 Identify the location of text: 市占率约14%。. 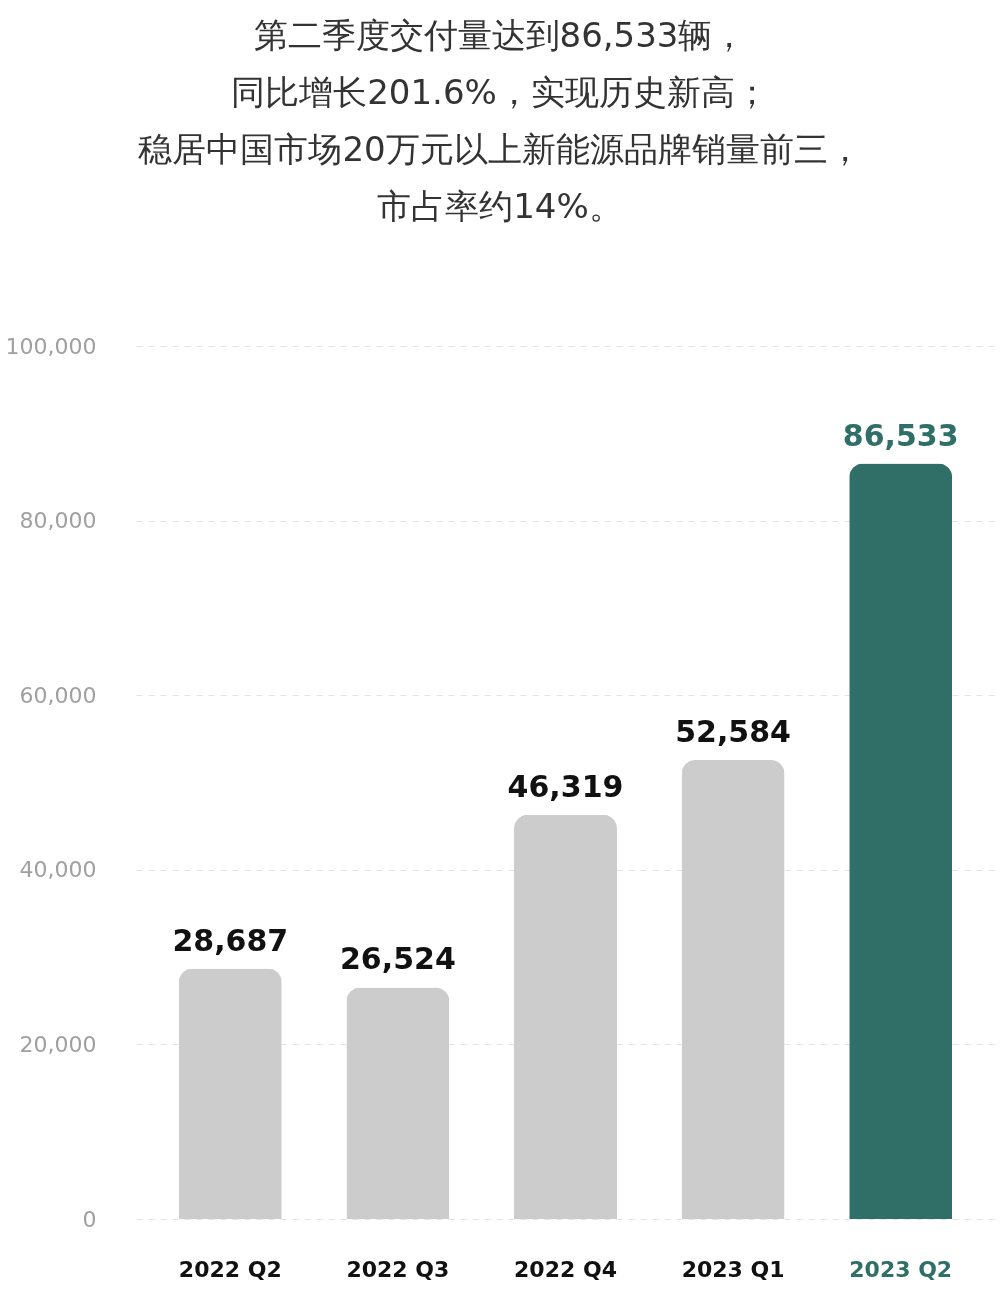
(500, 206).